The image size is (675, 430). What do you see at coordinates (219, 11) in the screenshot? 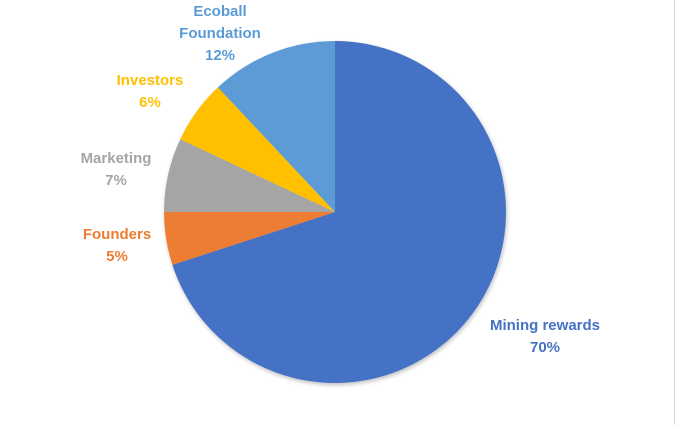
I see `data-label-name: Ecoball` at bounding box center [219, 11].